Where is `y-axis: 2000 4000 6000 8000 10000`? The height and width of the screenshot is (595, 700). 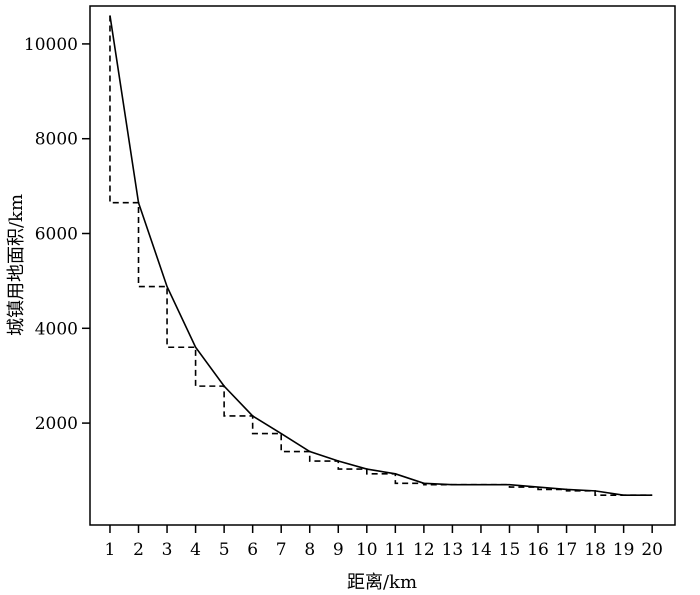
y-axis: 2000 4000 6000 8000 10000 is located at coordinates (57, 234).